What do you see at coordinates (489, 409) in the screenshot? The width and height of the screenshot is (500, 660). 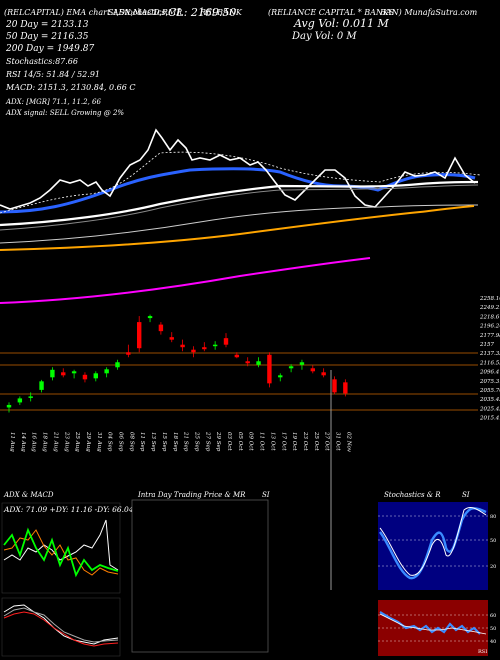 I see `price-tick-label: 2025.43` at bounding box center [489, 409].